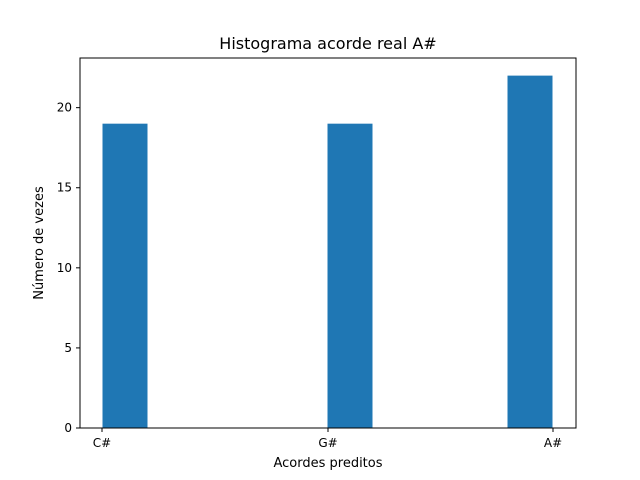 The height and width of the screenshot is (480, 640). Describe the element at coordinates (64, 188) in the screenshot. I see `y-tick-label: 15` at that location.